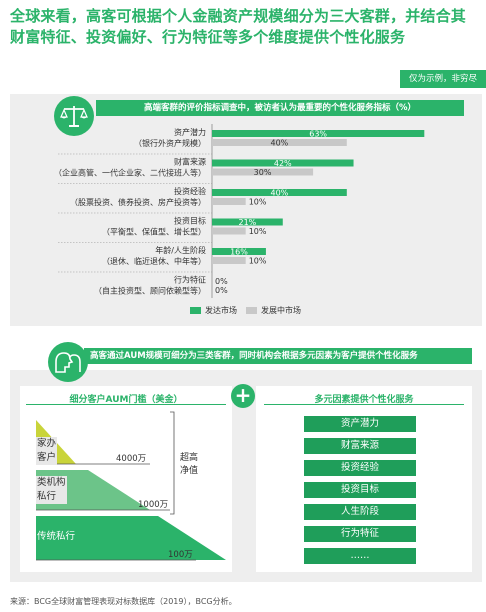  What do you see at coordinates (360, 512) in the screenshot?
I see `factor-item-4: 人生阶段` at bounding box center [360, 512].